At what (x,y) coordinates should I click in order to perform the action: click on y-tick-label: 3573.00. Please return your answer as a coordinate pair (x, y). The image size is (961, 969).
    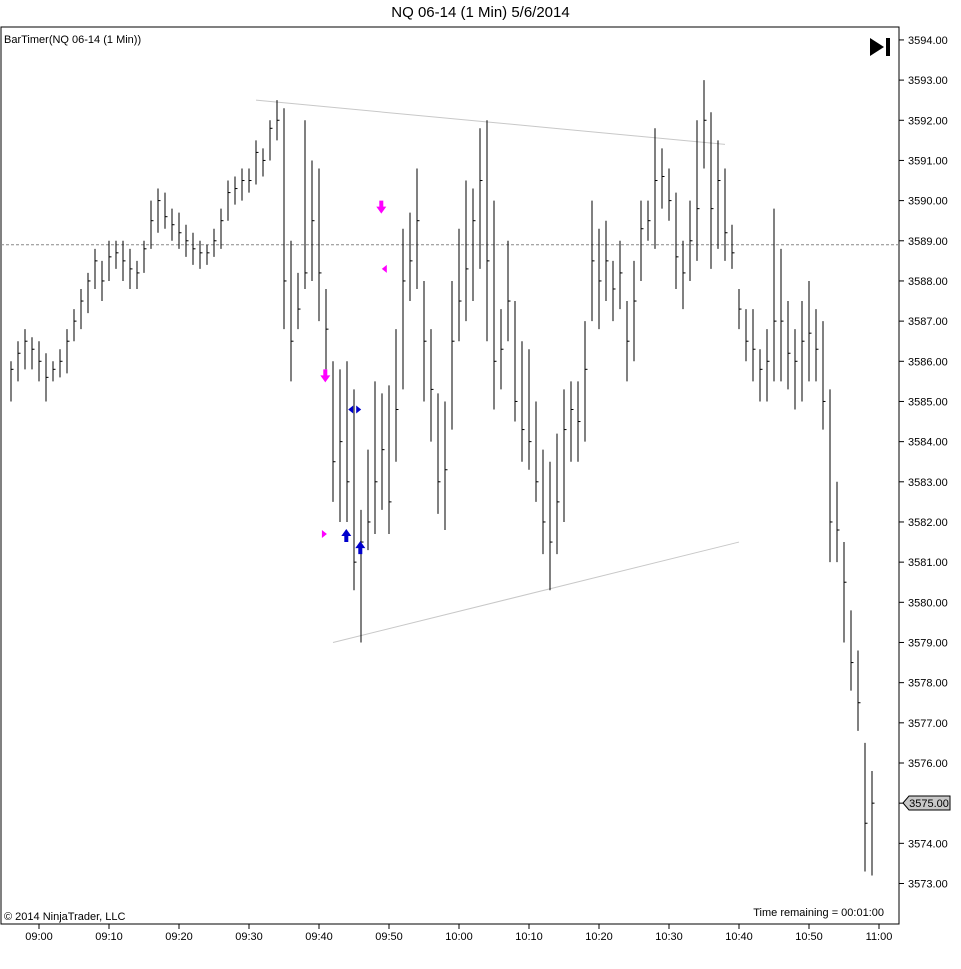
    Looking at the image, I should click on (928, 885).